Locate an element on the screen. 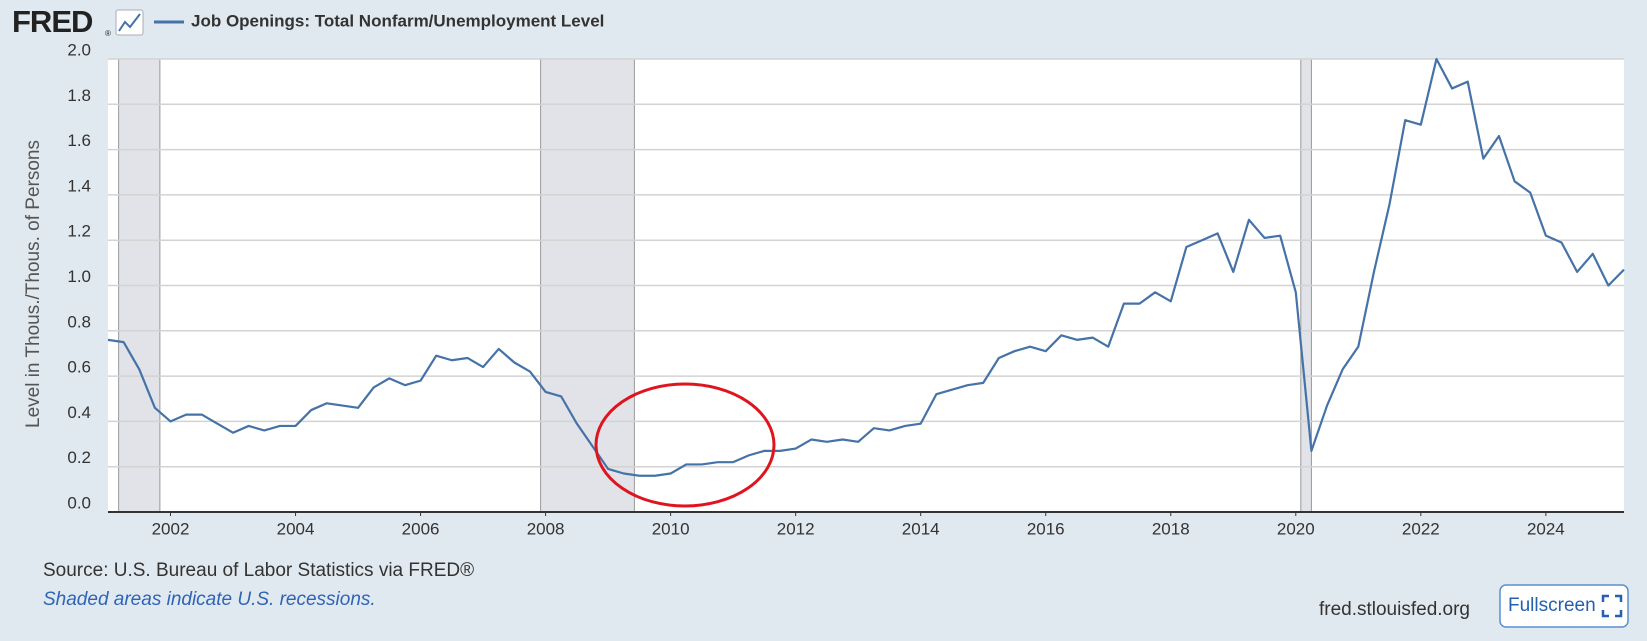  site-url: fred.stlouisfed.org is located at coordinates (1394, 609).